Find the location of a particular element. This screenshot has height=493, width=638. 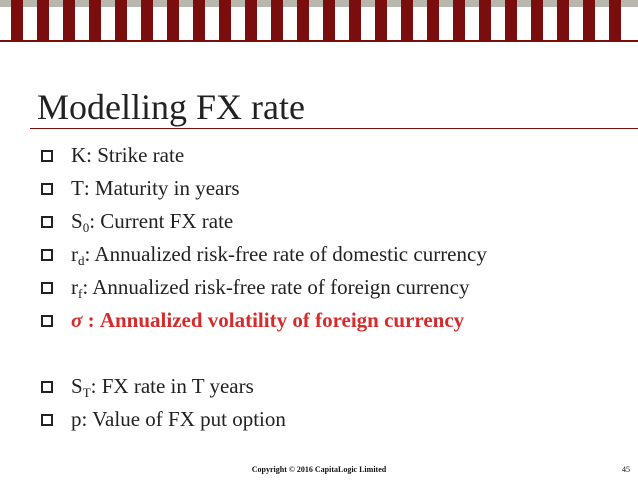

bullet-text: p: Value of FX put option is located at coordinates (178, 419).